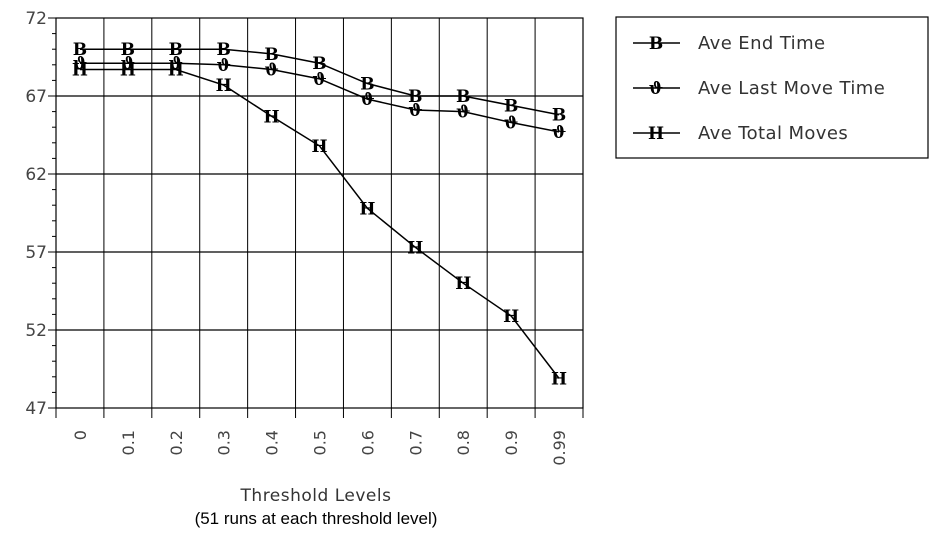 This screenshot has height=533, width=932. Describe the element at coordinates (773, 133) in the screenshot. I see `legend-label: Ave Total Moves` at that location.